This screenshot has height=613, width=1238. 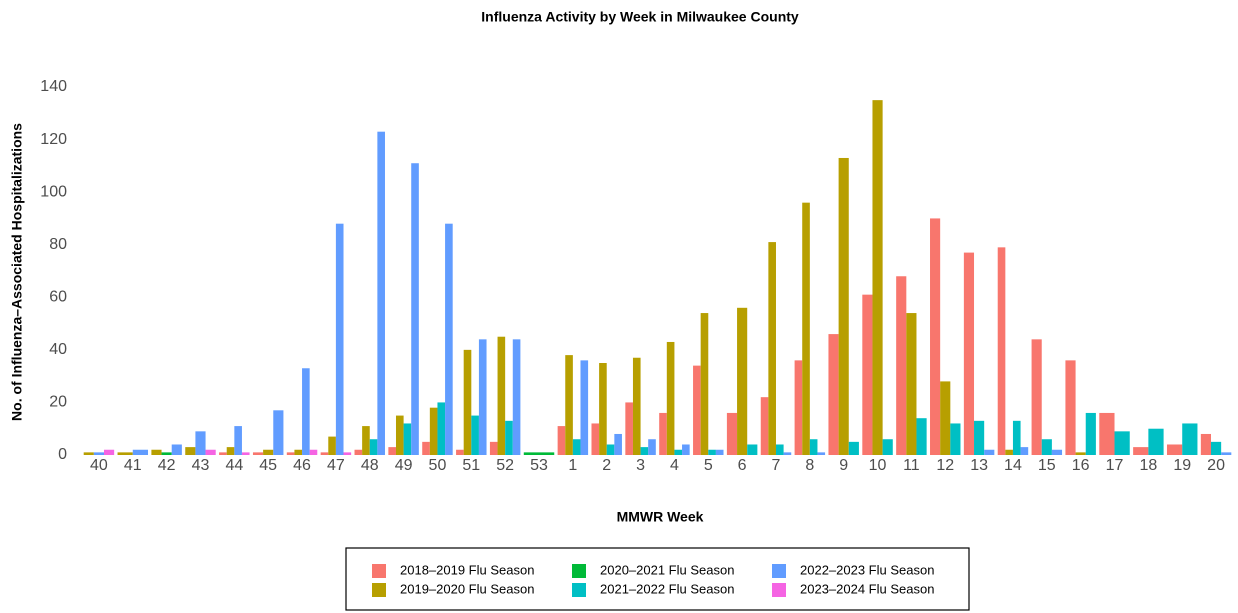 What do you see at coordinates (62, 454) in the screenshot?
I see `y-tick-label: 0` at bounding box center [62, 454].